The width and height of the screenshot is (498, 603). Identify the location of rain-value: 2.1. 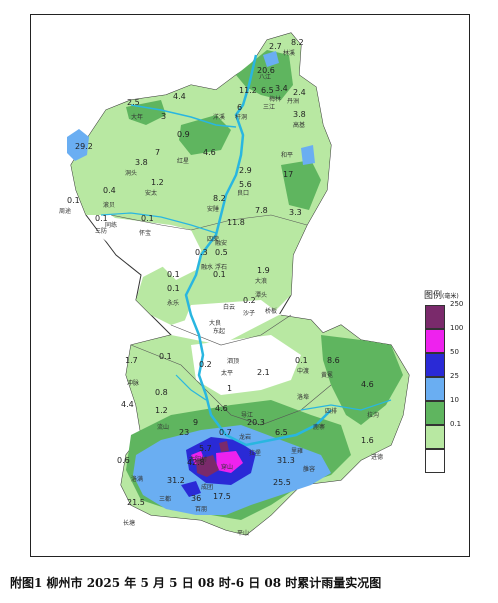
(263, 372).